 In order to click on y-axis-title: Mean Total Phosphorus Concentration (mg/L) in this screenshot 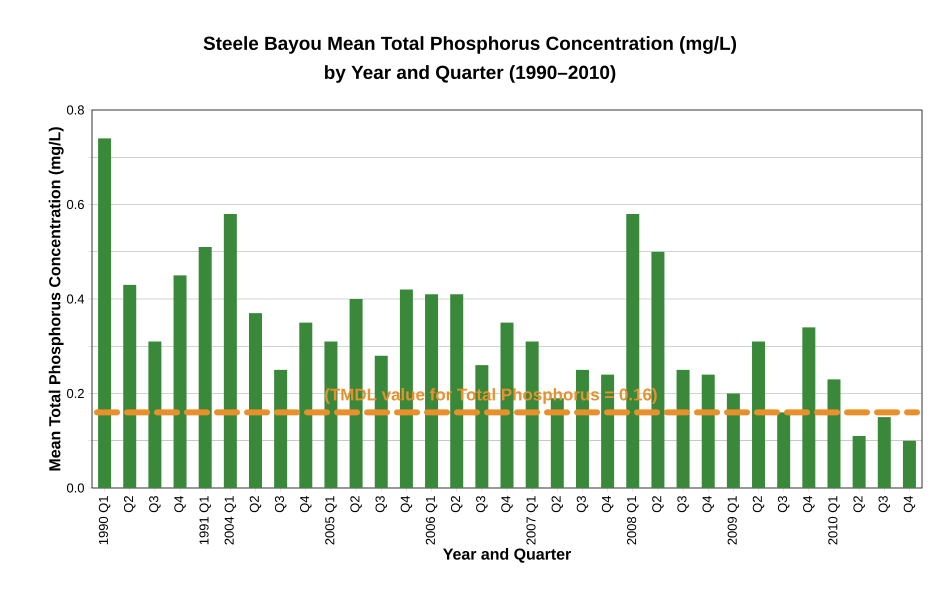, I will do `click(56, 298)`.